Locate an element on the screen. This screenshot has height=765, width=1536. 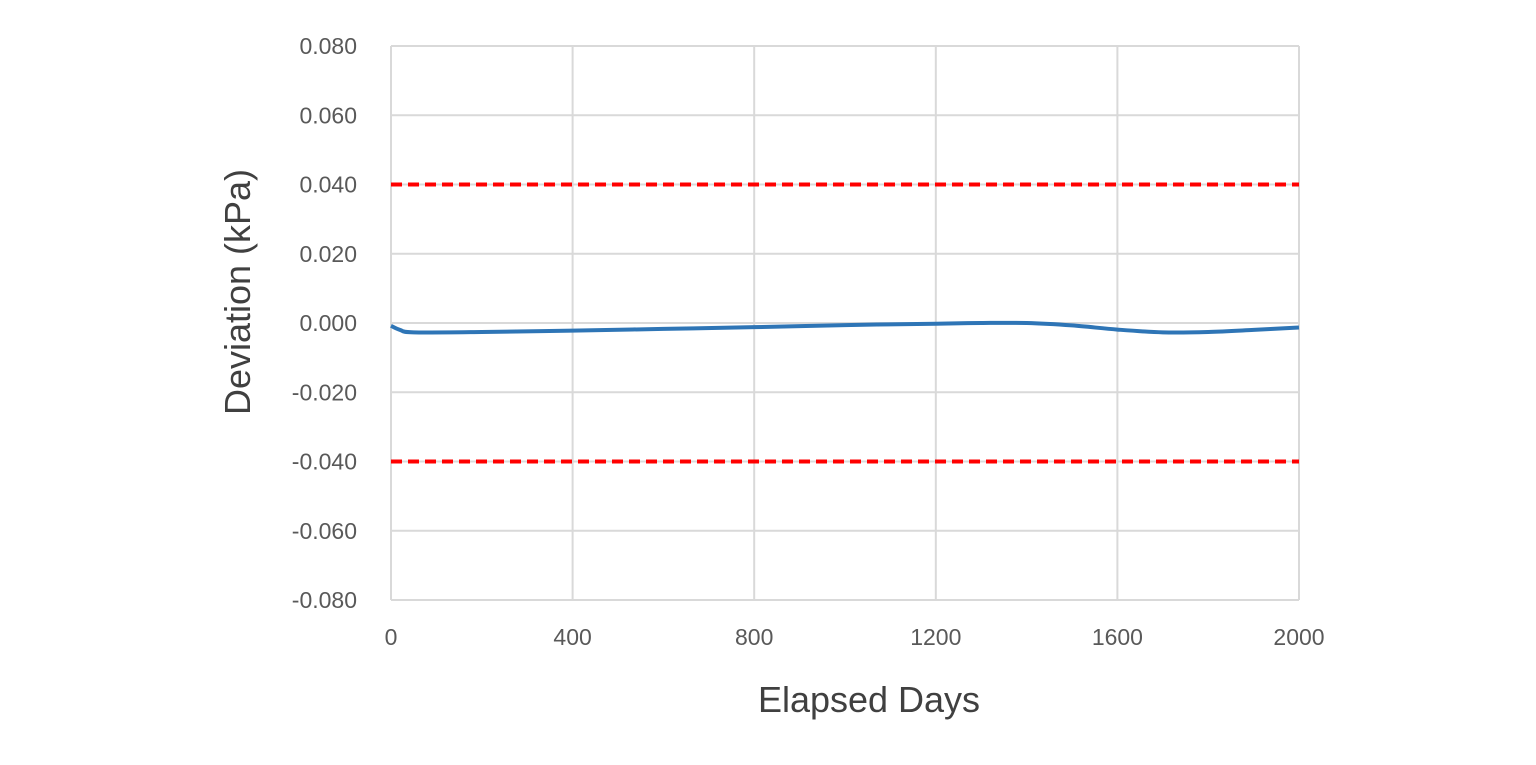
y-tick-label: 0.000 is located at coordinates (328, 323).